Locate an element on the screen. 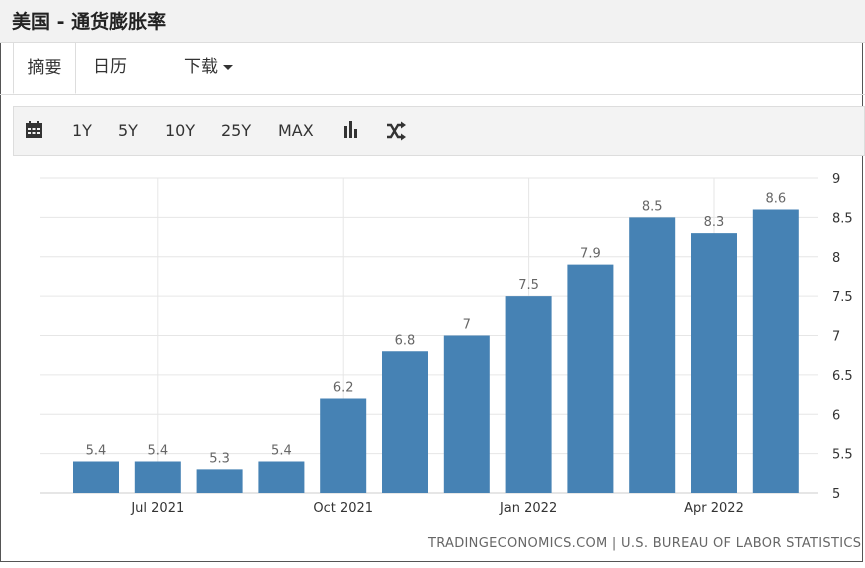  tab-summary: 摘要 is located at coordinates (44, 68).